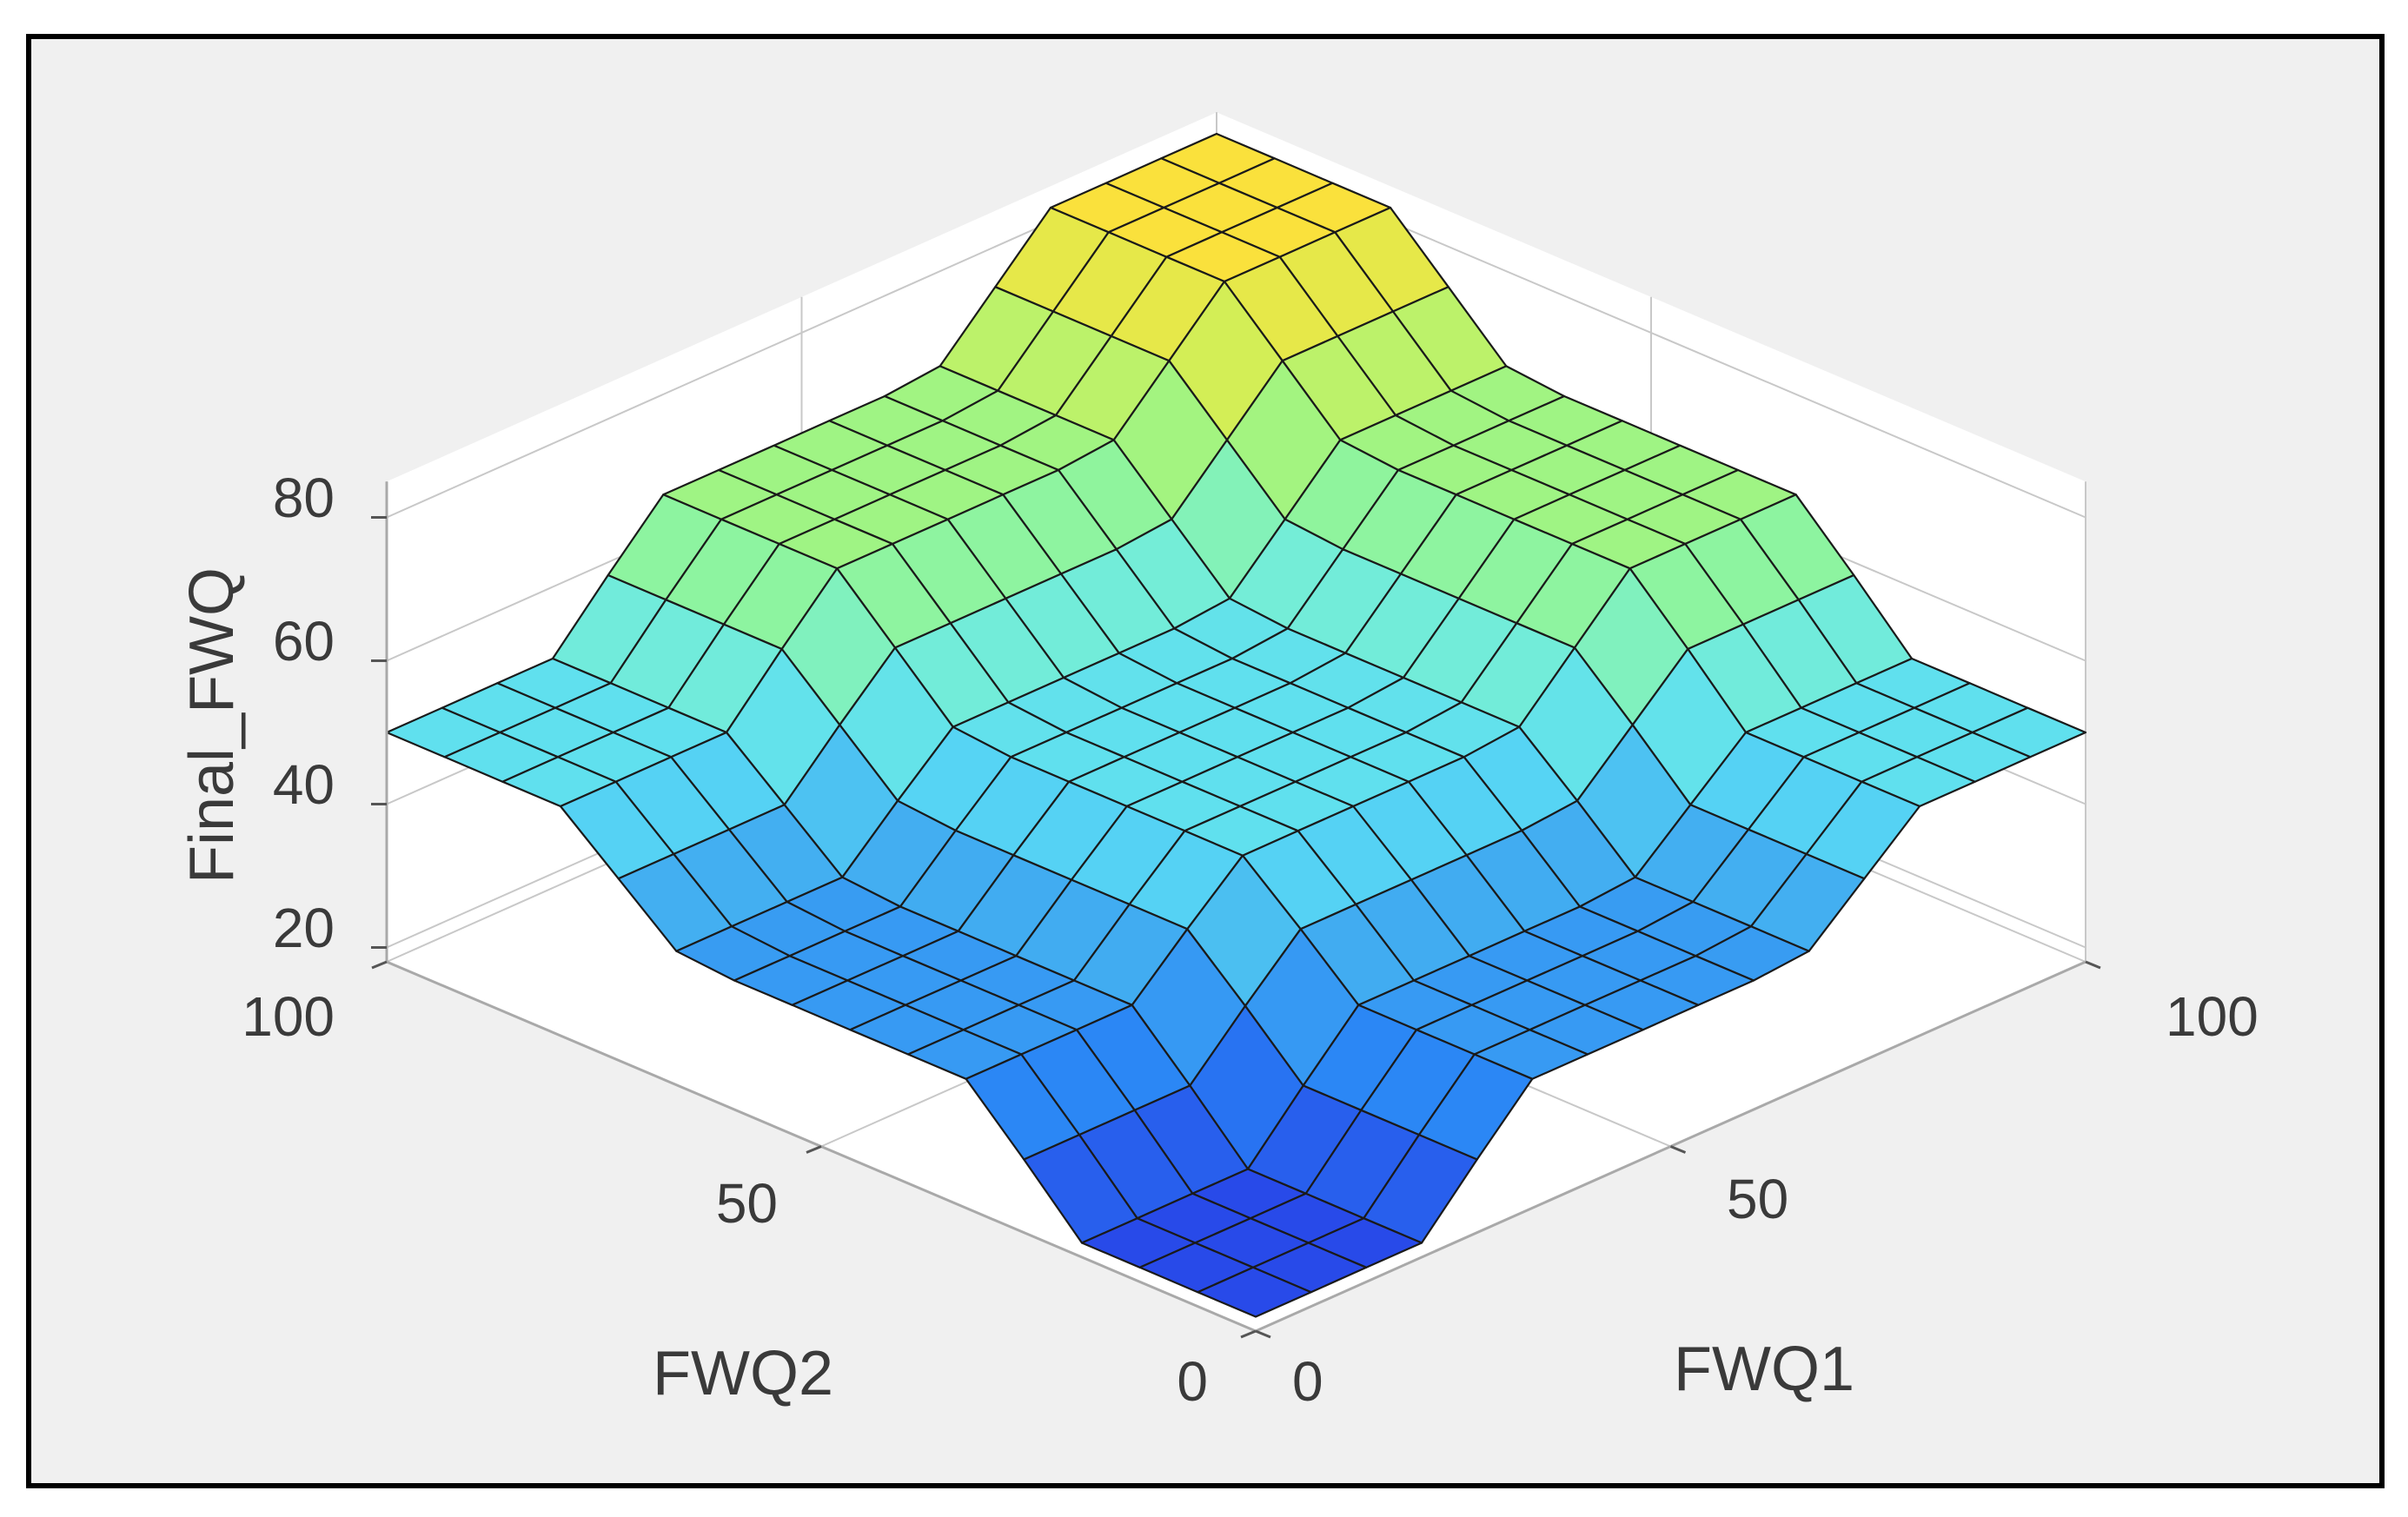 The image size is (2408, 1517). What do you see at coordinates (2212, 1016) in the screenshot?
I see `x-tick-label-100: 100` at bounding box center [2212, 1016].